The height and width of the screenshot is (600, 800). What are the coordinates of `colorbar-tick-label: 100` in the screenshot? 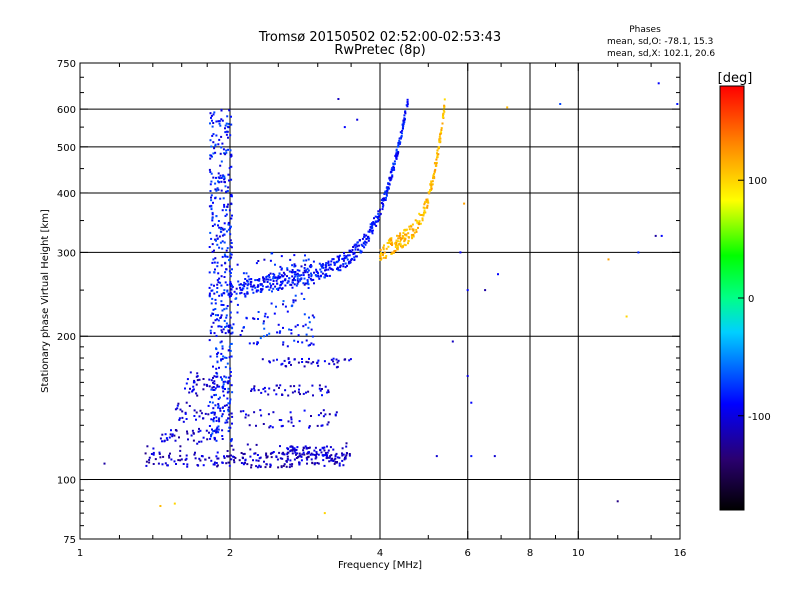 It's located at (757, 181).